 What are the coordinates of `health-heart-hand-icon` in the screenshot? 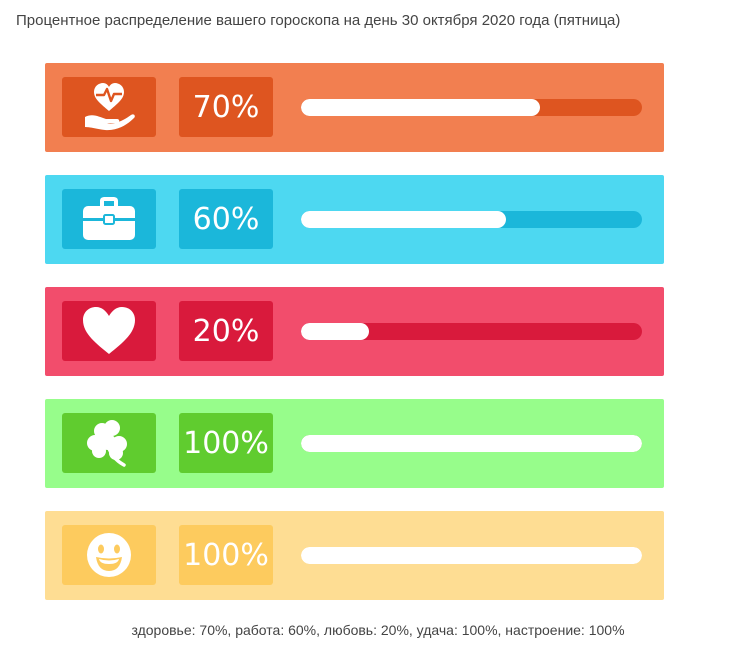 It's located at (110, 107).